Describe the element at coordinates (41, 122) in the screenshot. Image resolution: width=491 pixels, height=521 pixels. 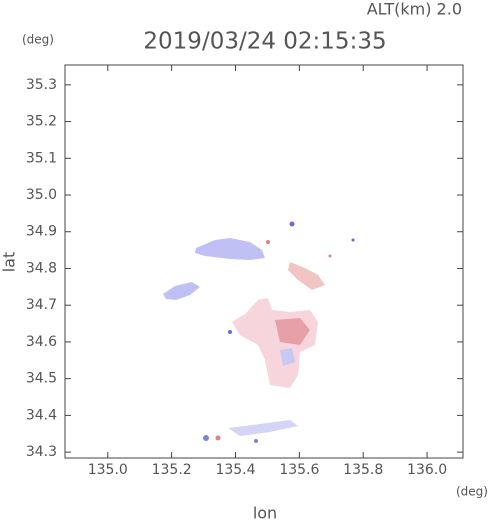
I see `y-tick-label: 35.2` at that location.